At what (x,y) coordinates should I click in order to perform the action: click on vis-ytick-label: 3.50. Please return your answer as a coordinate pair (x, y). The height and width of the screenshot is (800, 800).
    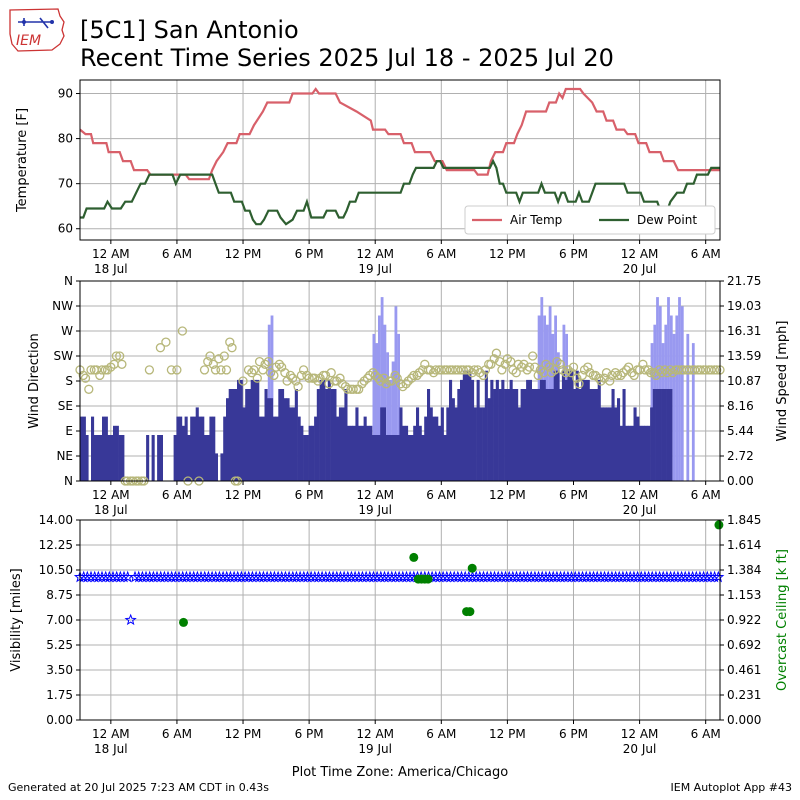
    Looking at the image, I should click on (59, 670).